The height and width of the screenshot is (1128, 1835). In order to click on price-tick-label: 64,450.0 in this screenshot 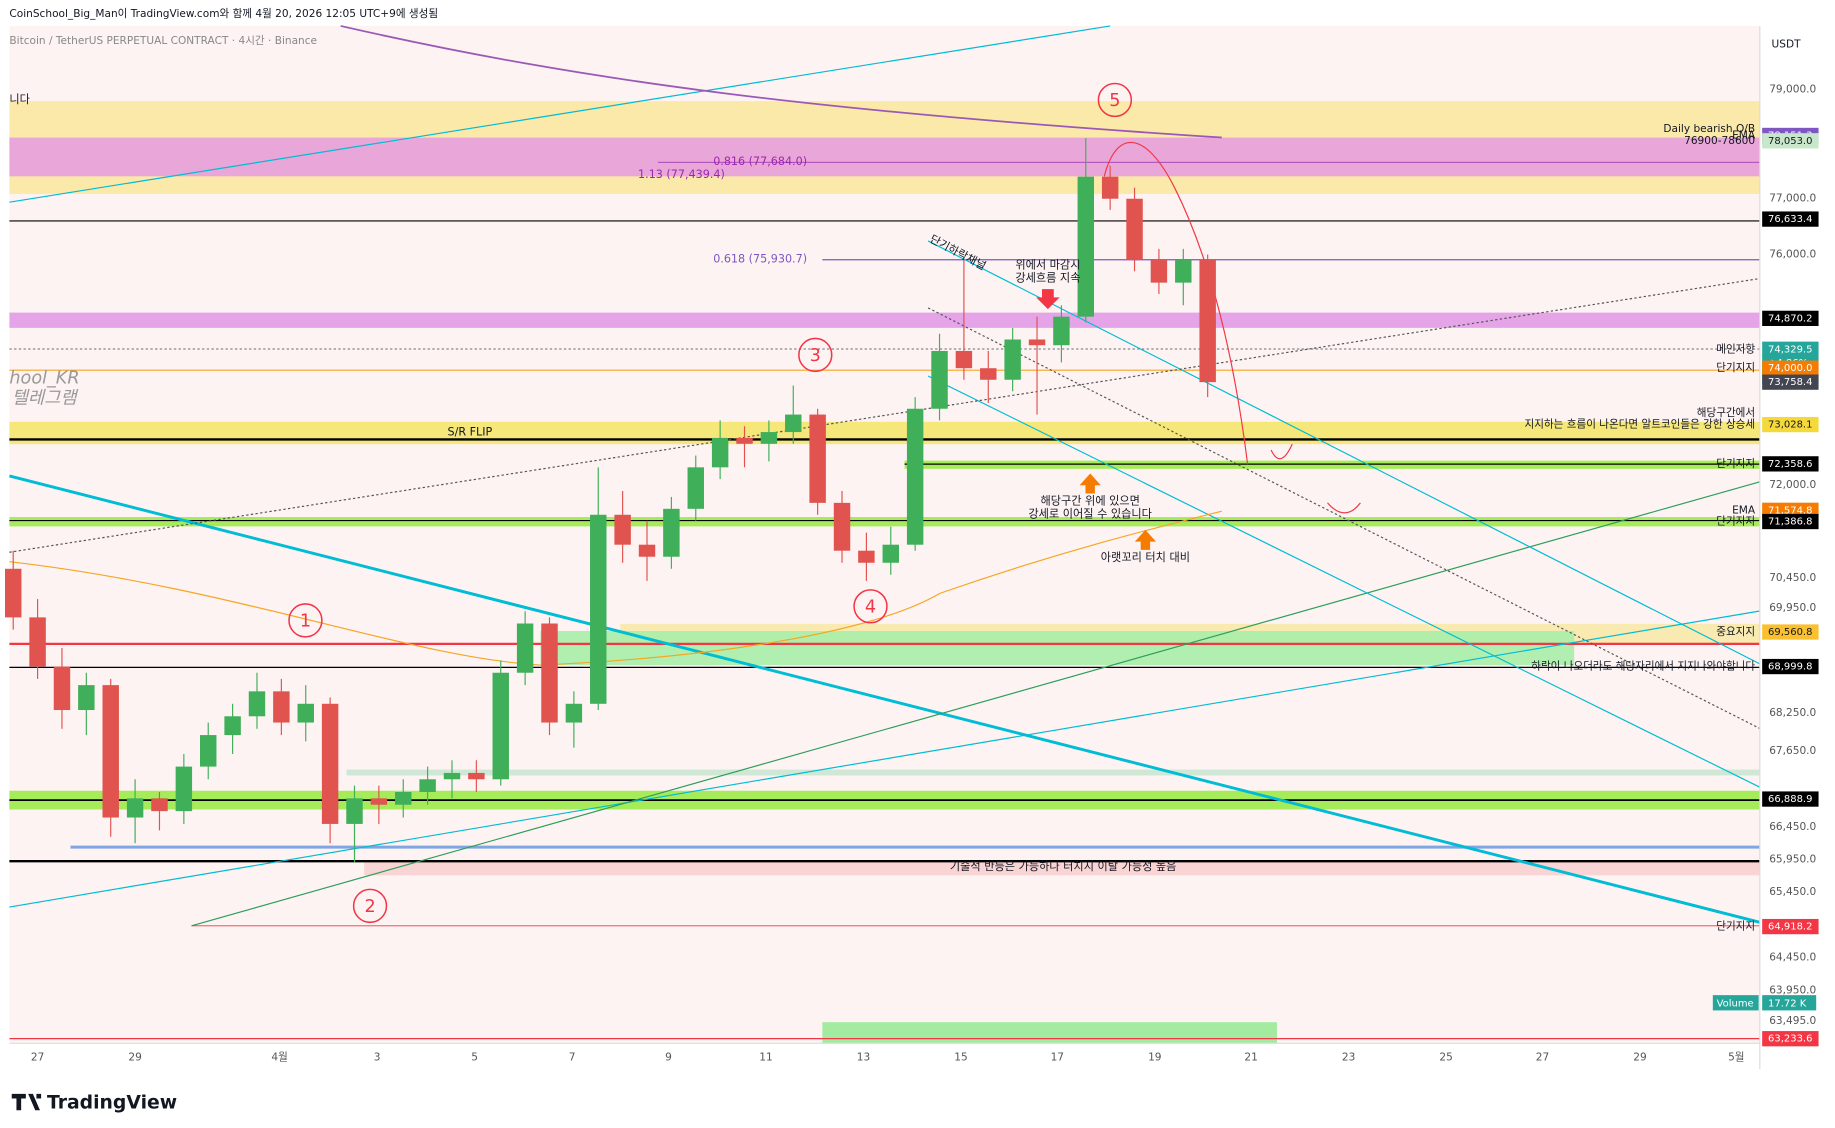, I will do `click(1792, 957)`.